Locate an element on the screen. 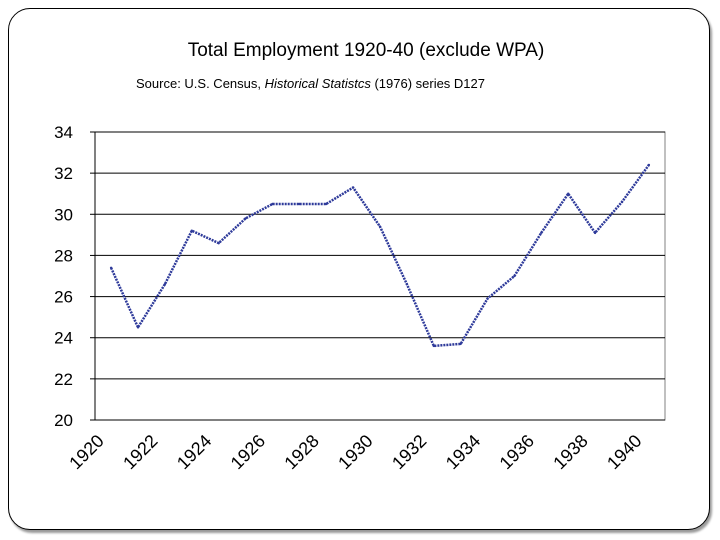 This screenshot has height=540, width=720. x-tick-label: 1920 is located at coordinates (86, 452).